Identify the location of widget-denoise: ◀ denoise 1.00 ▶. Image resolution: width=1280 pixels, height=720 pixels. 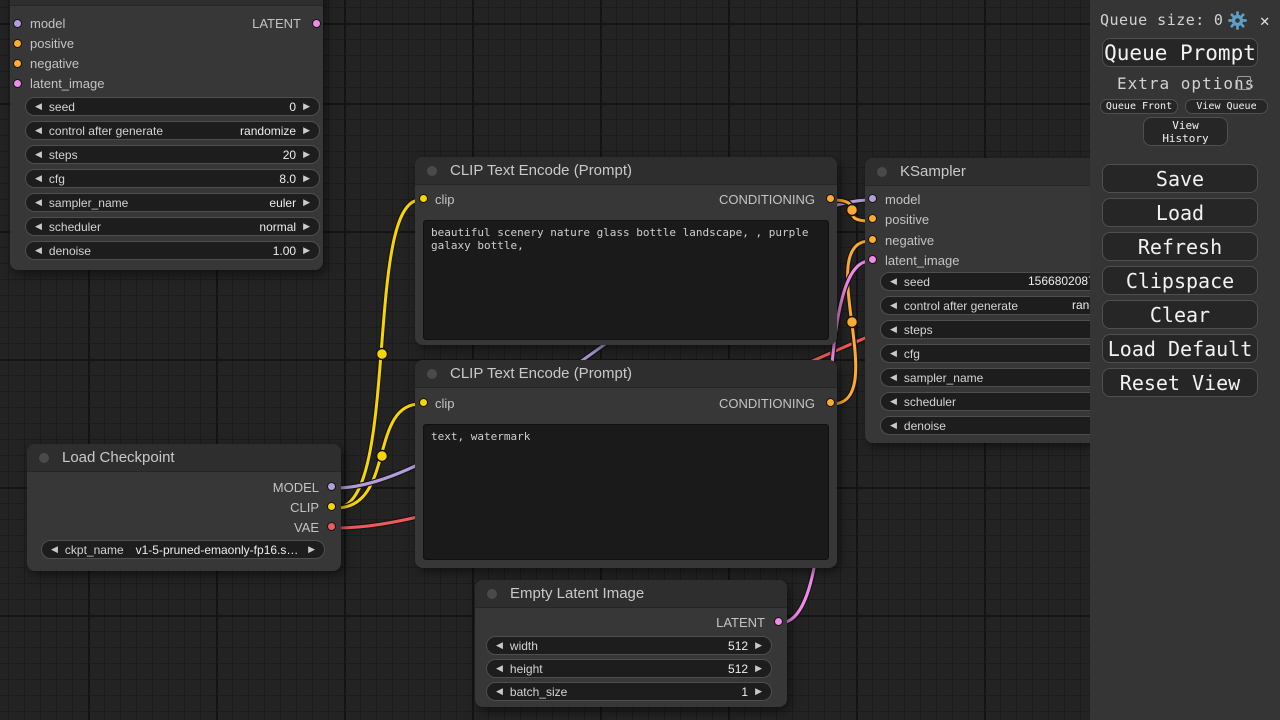
(172, 250).